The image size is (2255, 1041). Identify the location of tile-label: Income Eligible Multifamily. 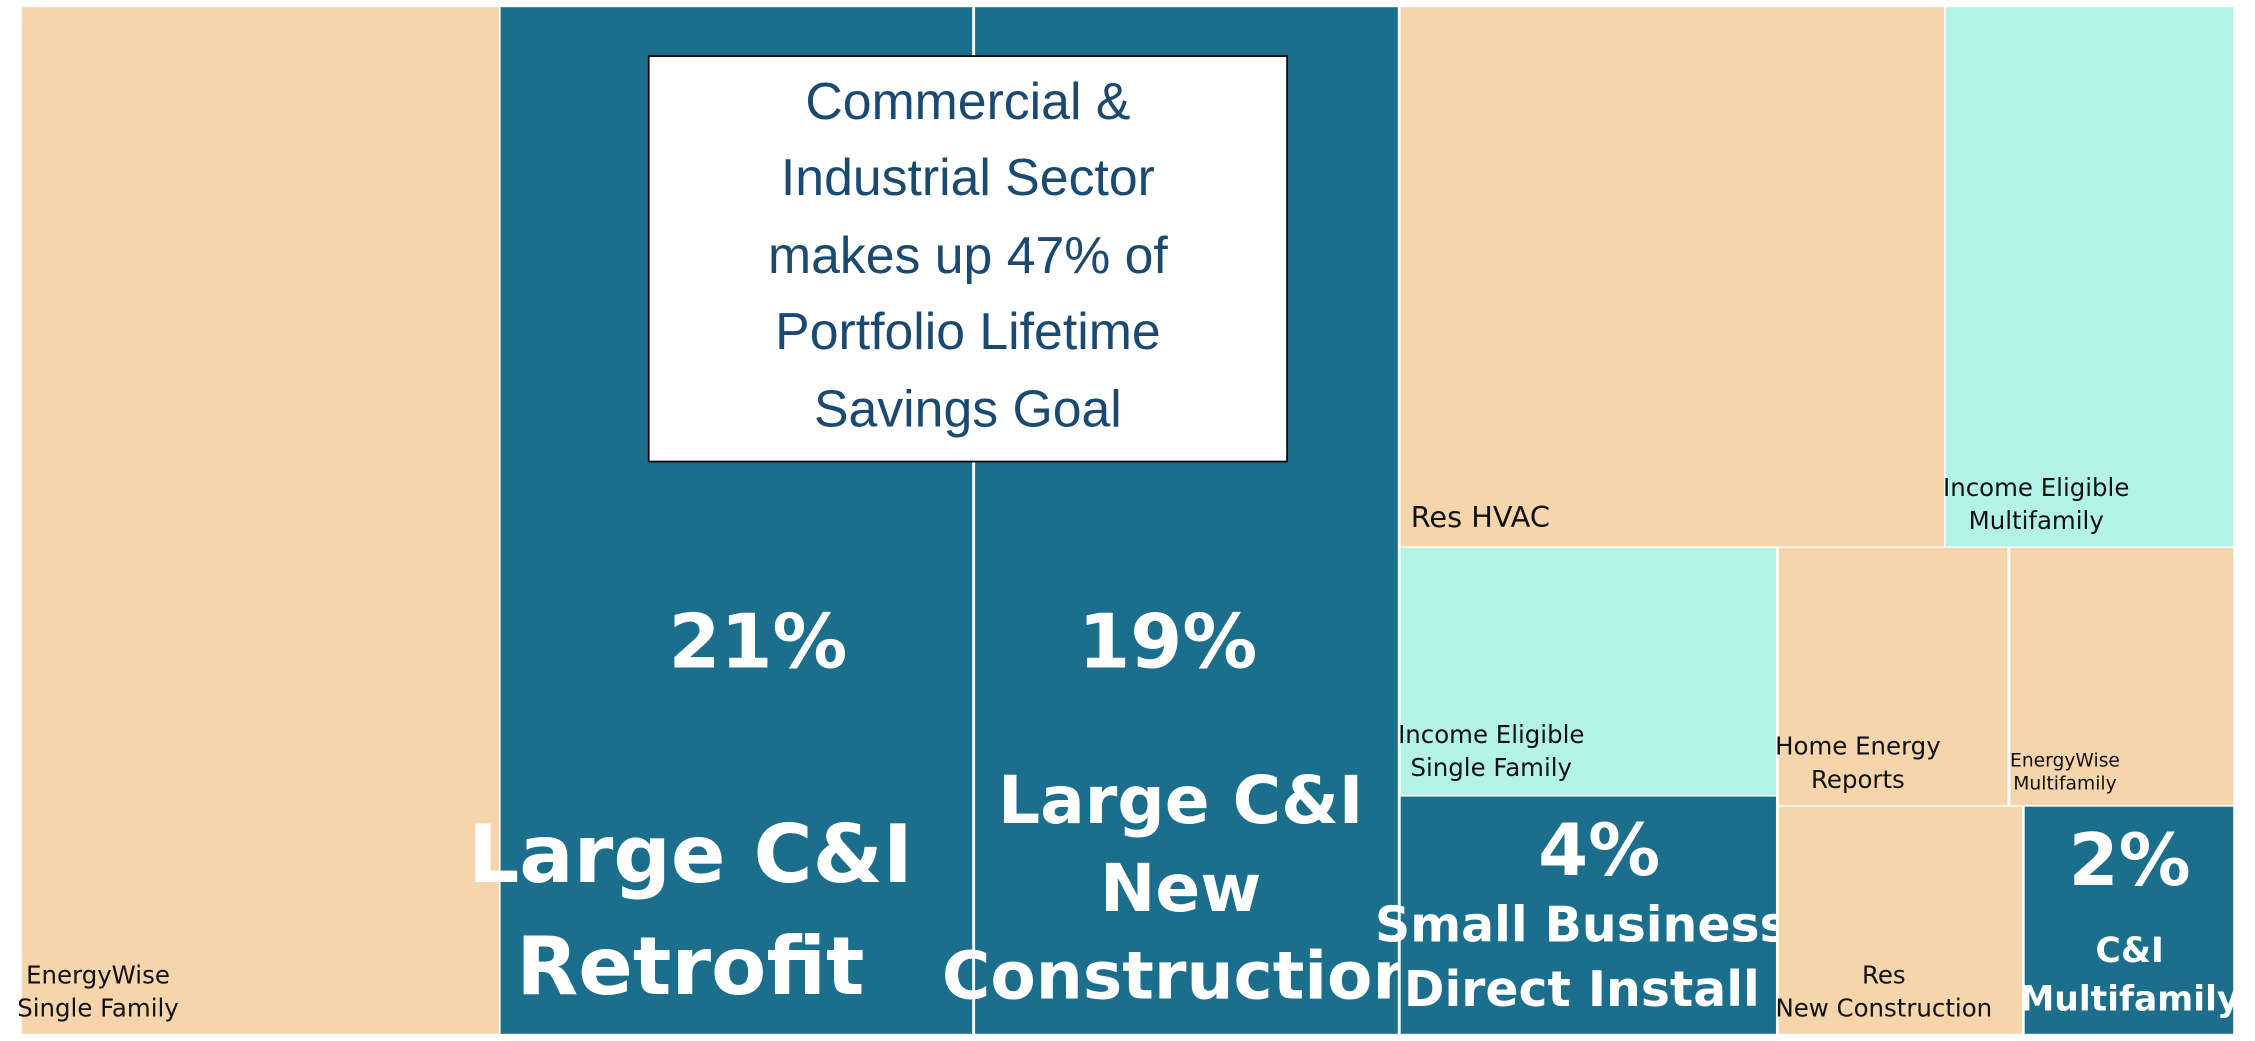
(2036, 504).